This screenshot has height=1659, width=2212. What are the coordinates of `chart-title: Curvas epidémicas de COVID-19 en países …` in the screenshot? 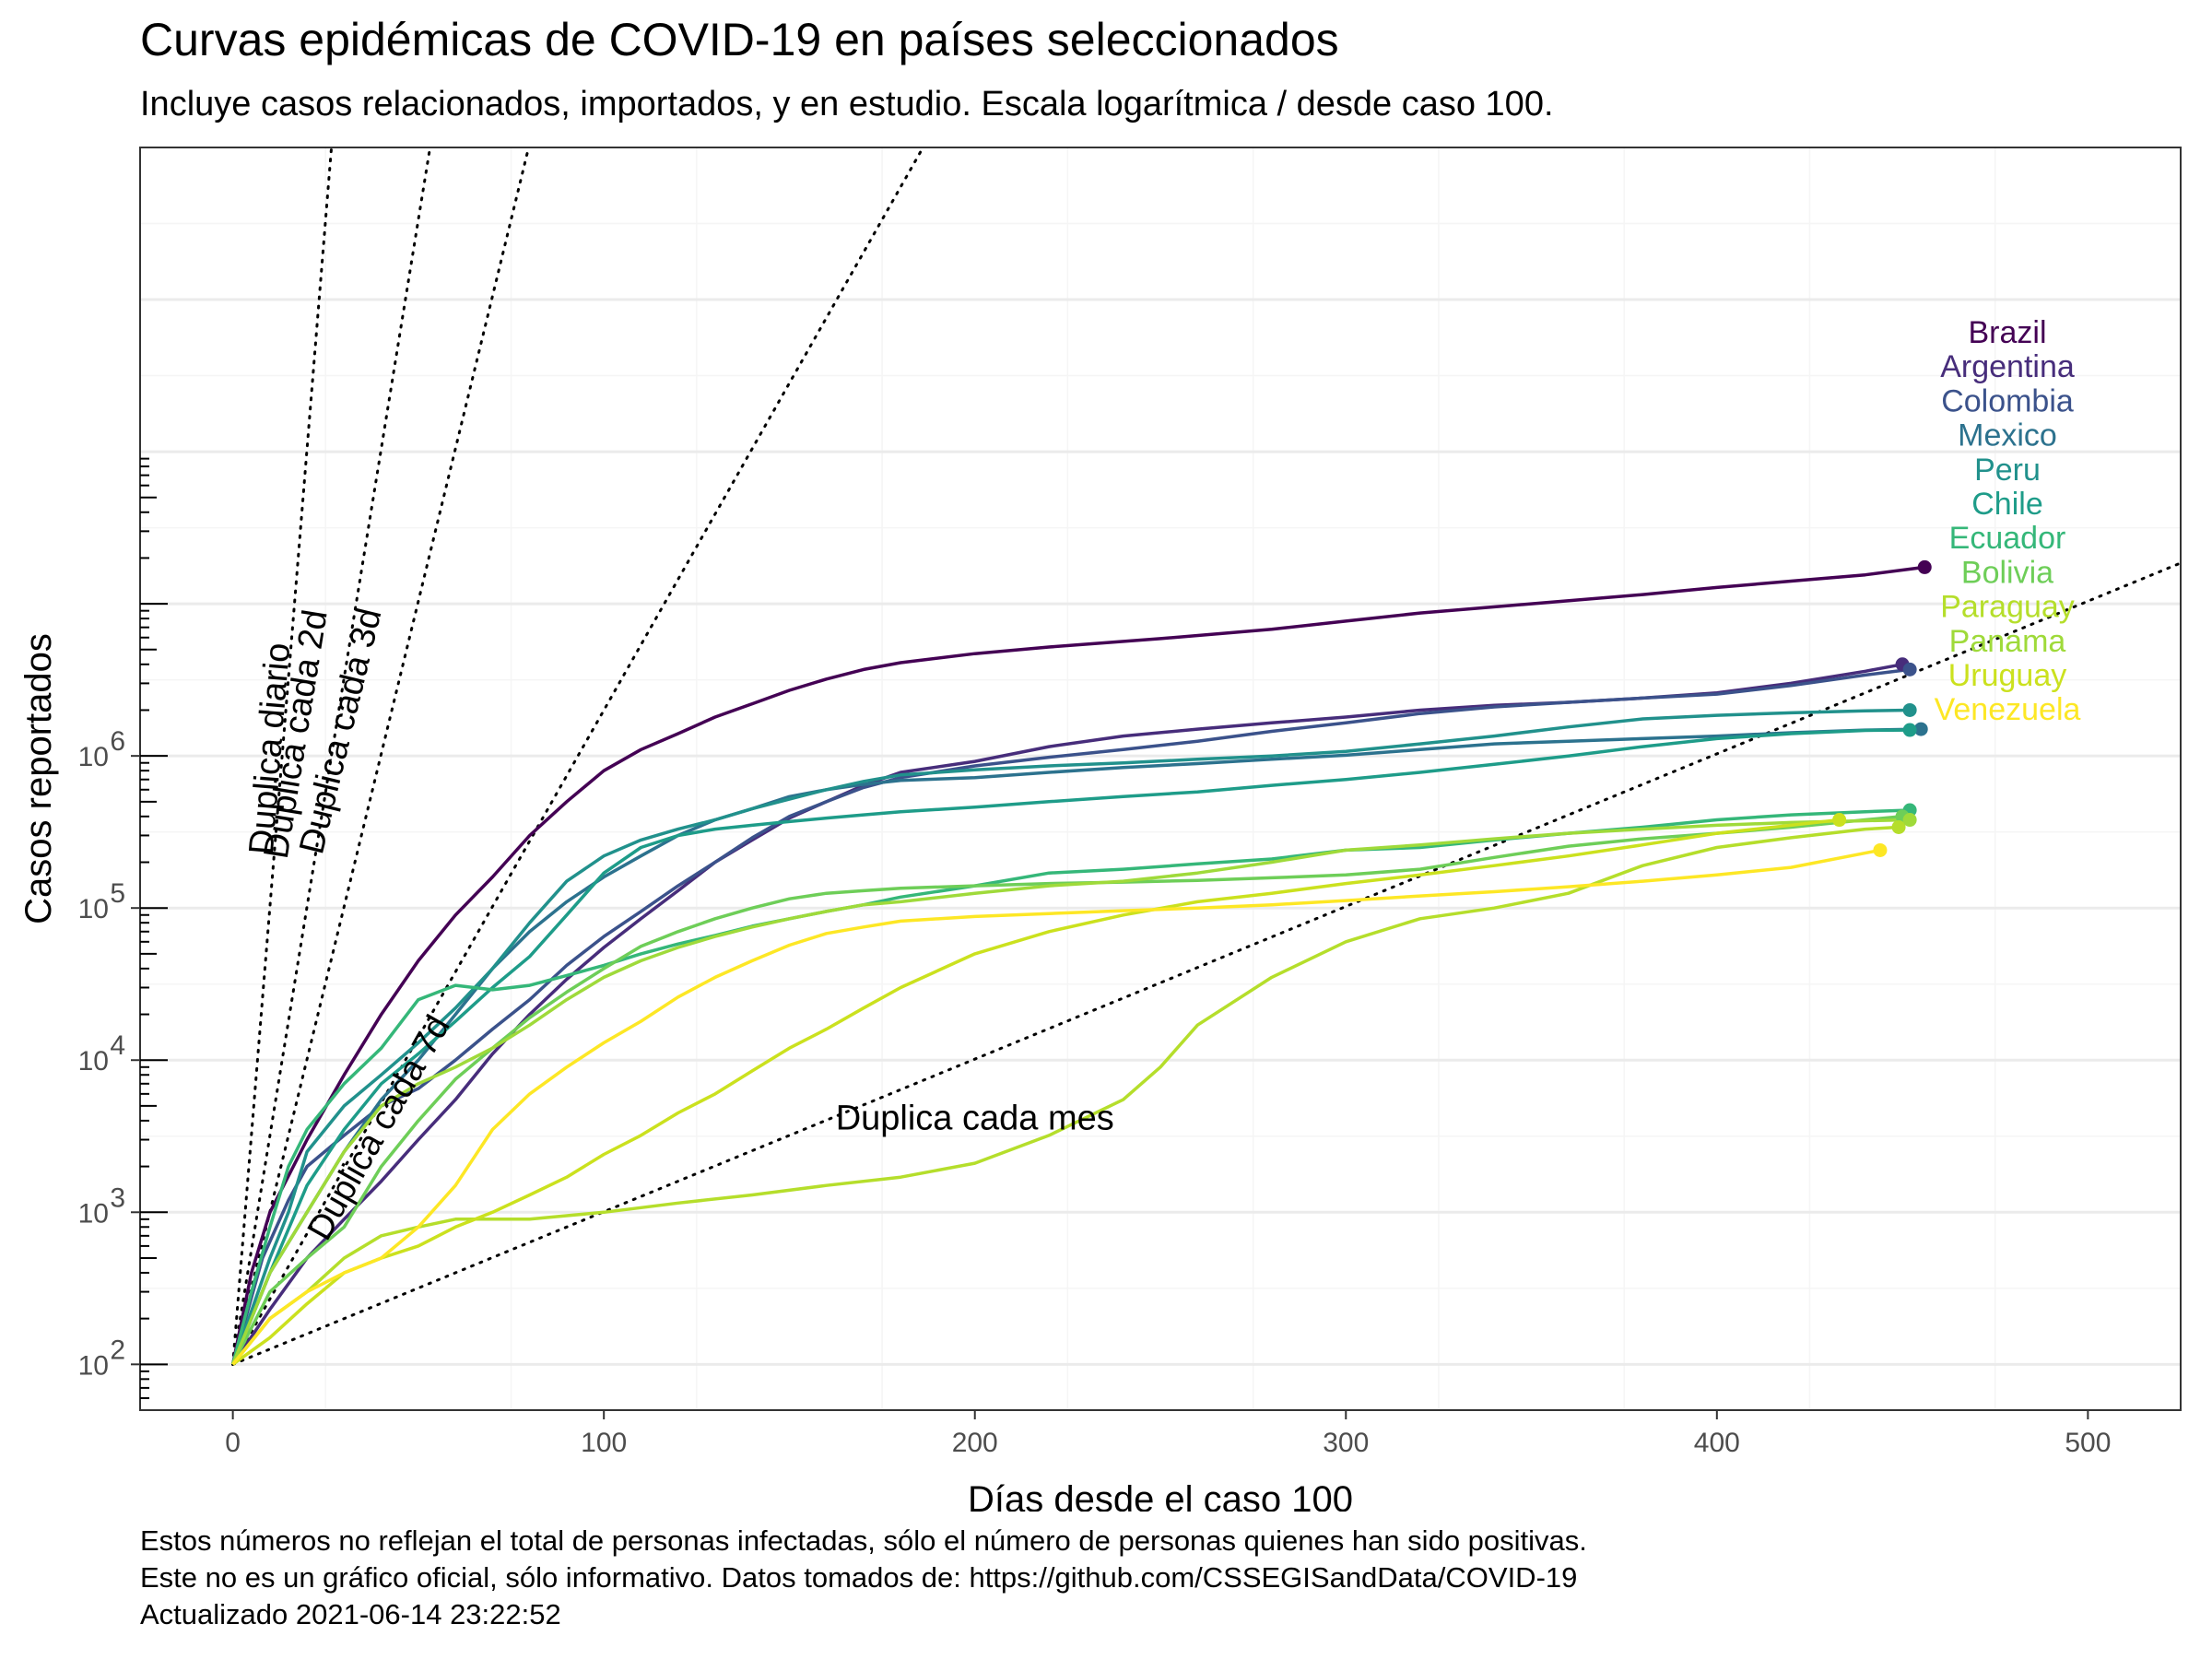 It's located at (739, 39).